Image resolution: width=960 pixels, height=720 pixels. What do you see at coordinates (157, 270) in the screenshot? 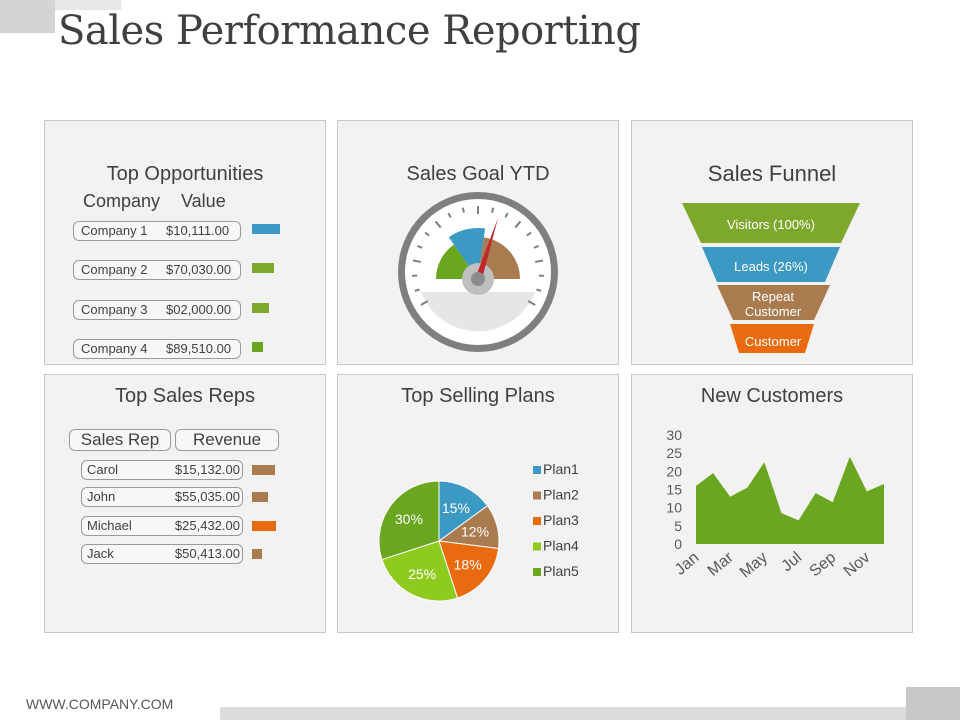
I see `opportunity-row: Company 2 $70,030.00` at bounding box center [157, 270].